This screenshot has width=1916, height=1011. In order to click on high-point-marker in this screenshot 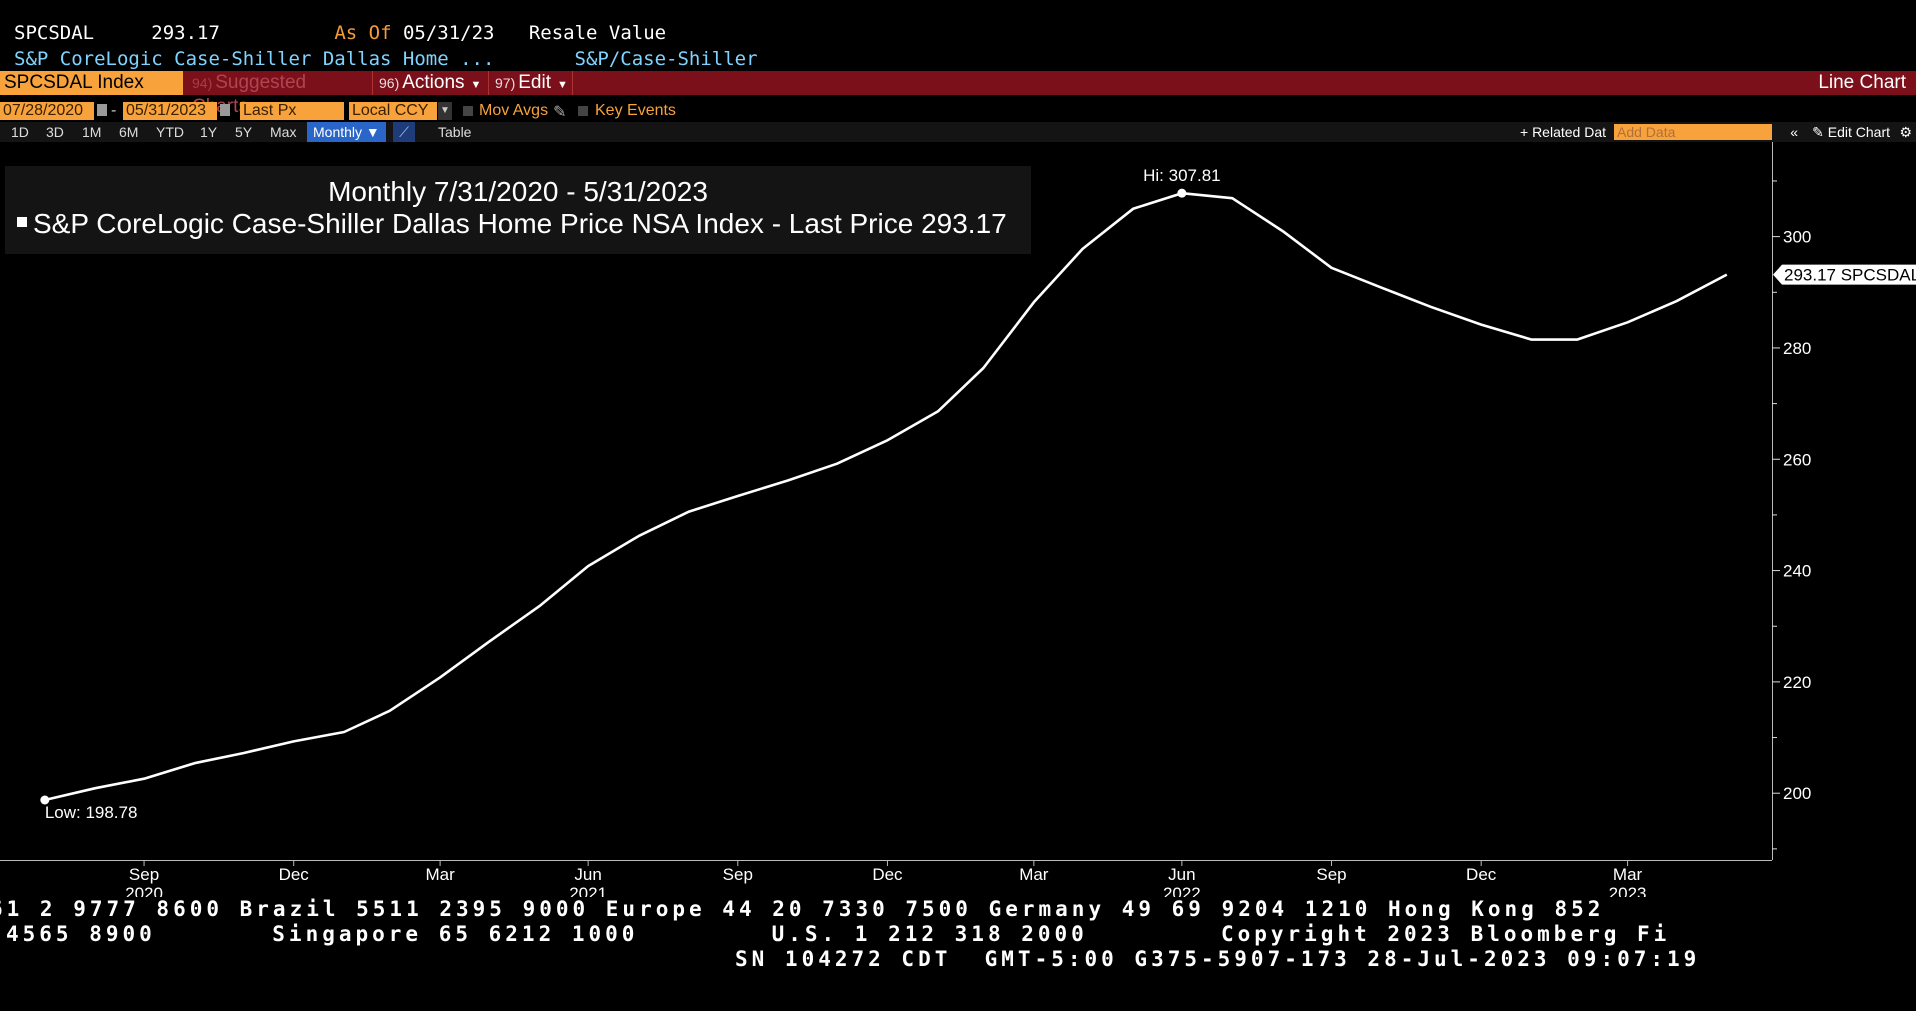, I will do `click(1182, 193)`.